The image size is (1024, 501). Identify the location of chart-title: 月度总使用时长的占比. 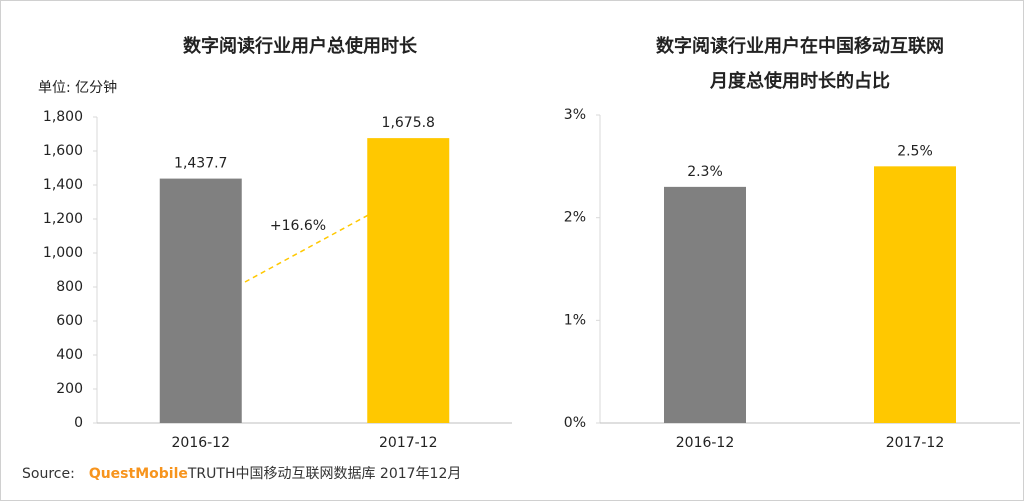
(799, 81).